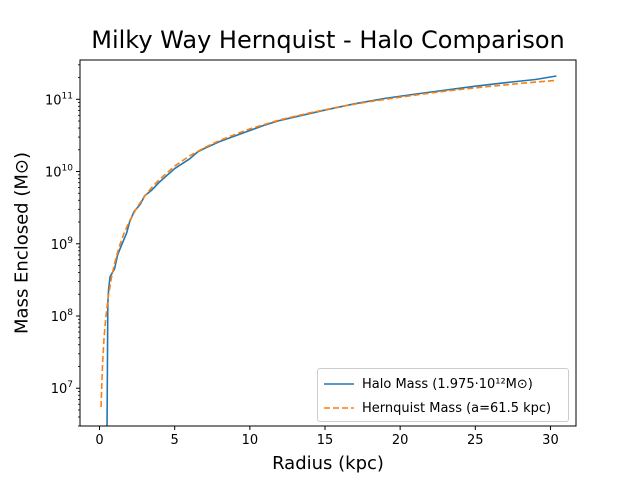  I want to click on x-tick-label: 10, so click(250, 440).